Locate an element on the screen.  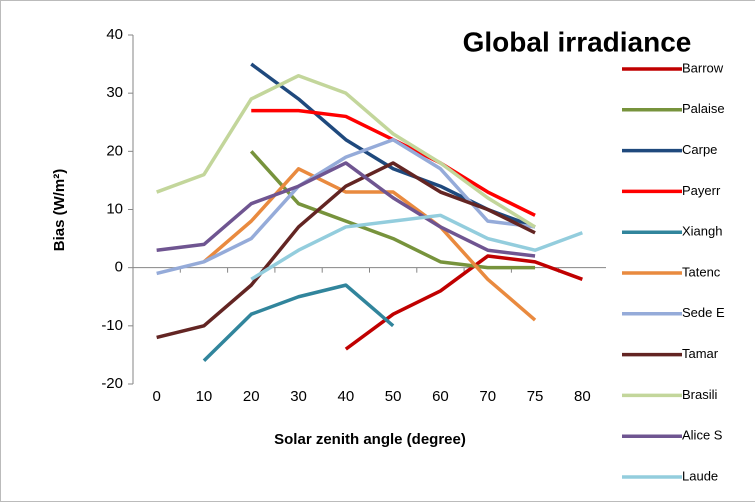
x-tick-label: 70 is located at coordinates (487, 396).